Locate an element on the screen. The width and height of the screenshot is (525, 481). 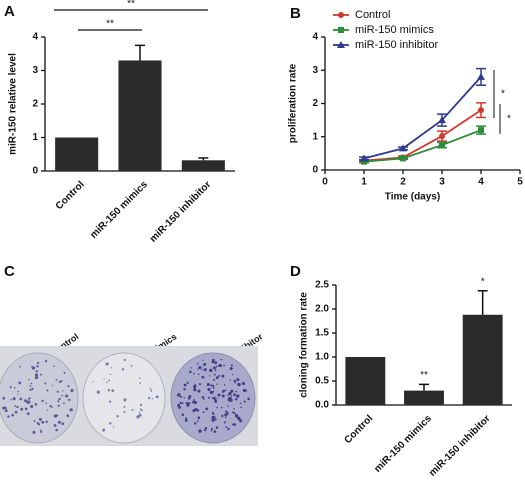
series-line is located at coordinates (422, 146).